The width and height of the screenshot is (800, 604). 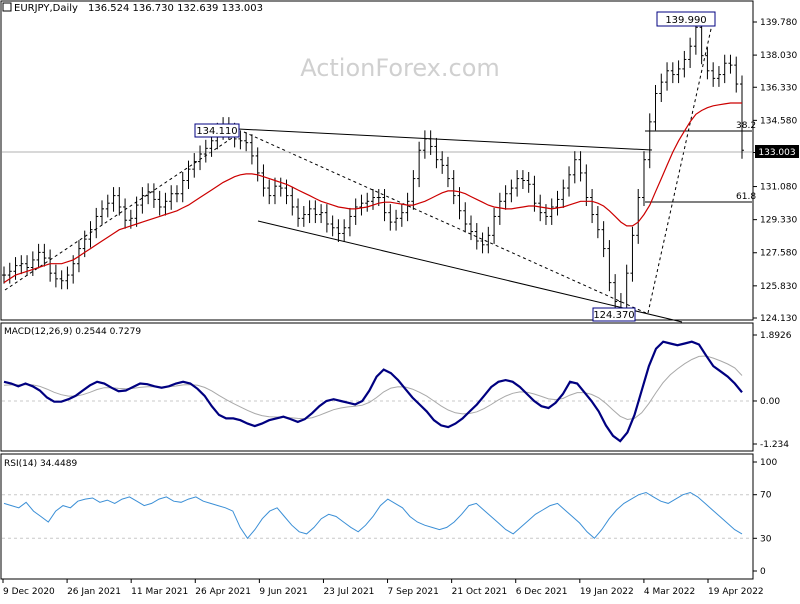 What do you see at coordinates (46, 8) in the screenshot?
I see `symbol-label: EURJPY,Daily` at bounding box center [46, 8].